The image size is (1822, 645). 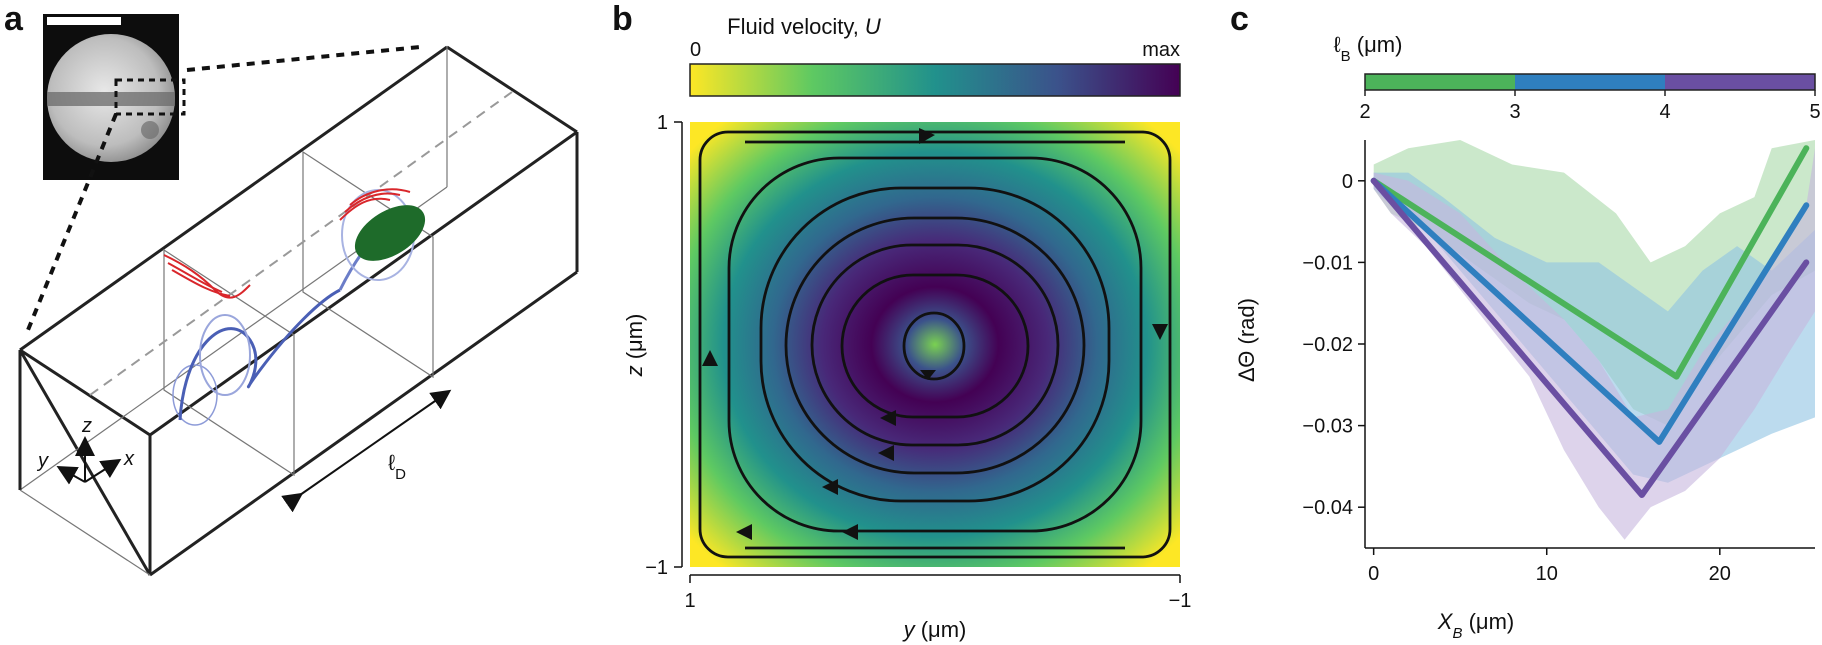 I want to click on plot-y-label: ΔΘ (rad), so click(x=1246, y=340).